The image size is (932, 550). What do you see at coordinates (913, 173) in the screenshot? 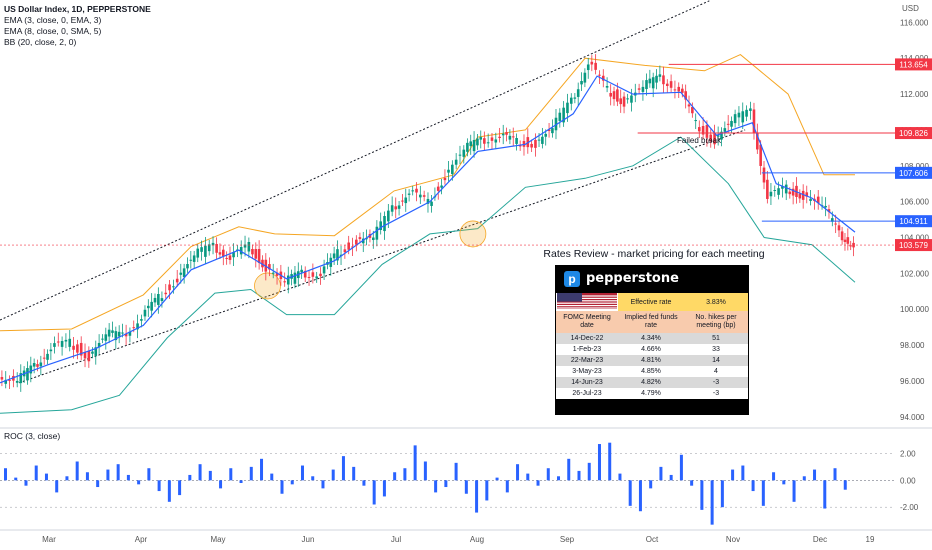
I see `price-label-text: 107.606` at bounding box center [913, 173].